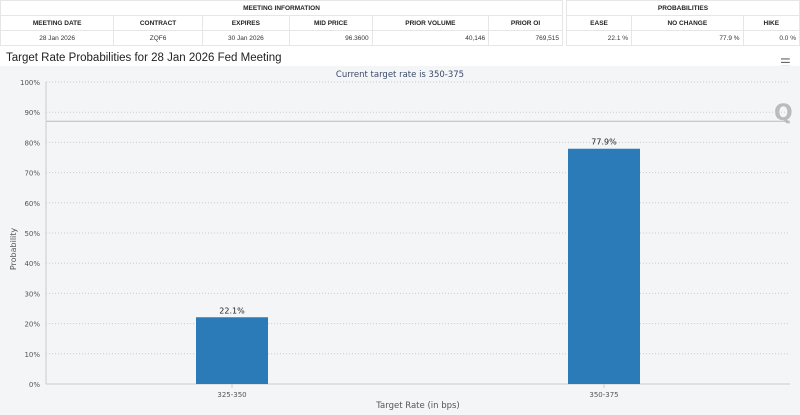 The image size is (800, 415). Describe the element at coordinates (771, 23) in the screenshot. I see `col-hike: HIKE` at that location.